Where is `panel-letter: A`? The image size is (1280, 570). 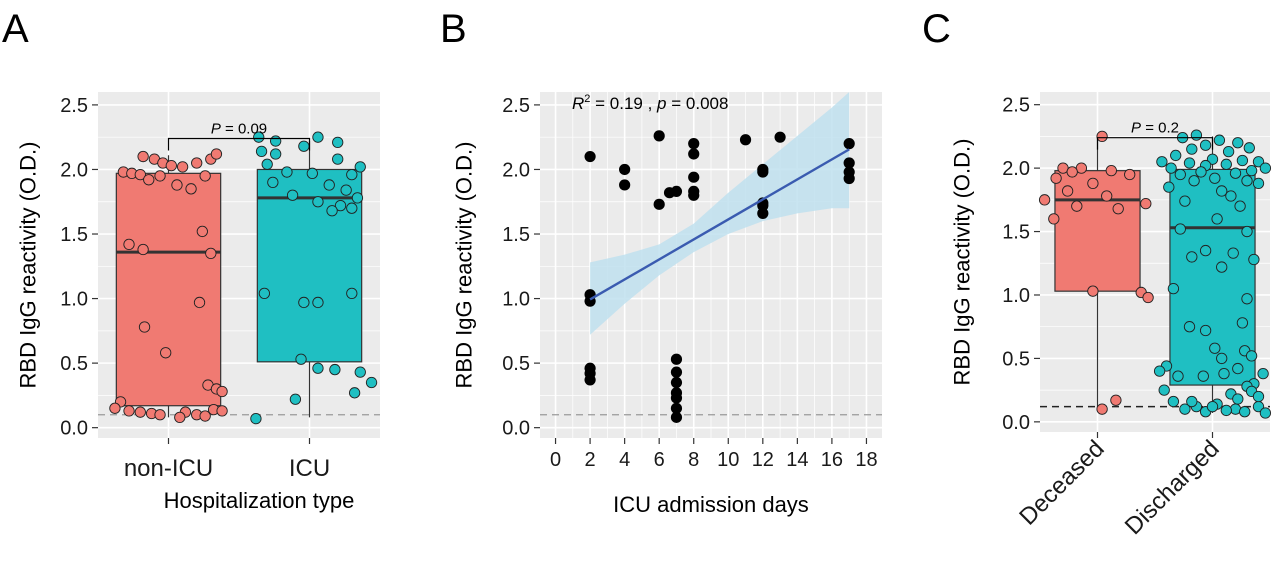 panel-letter: A is located at coordinates (15, 29).